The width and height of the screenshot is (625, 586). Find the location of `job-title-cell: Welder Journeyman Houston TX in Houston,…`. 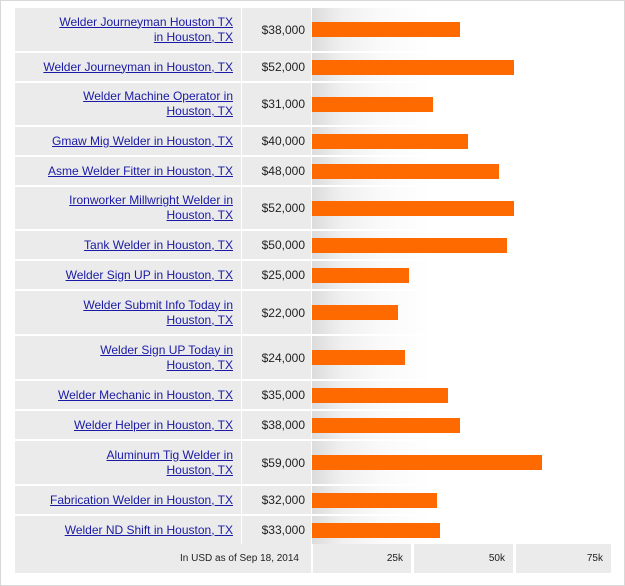

job-title-cell: Welder Journeyman Houston TX in Houston,… is located at coordinates (128, 29).